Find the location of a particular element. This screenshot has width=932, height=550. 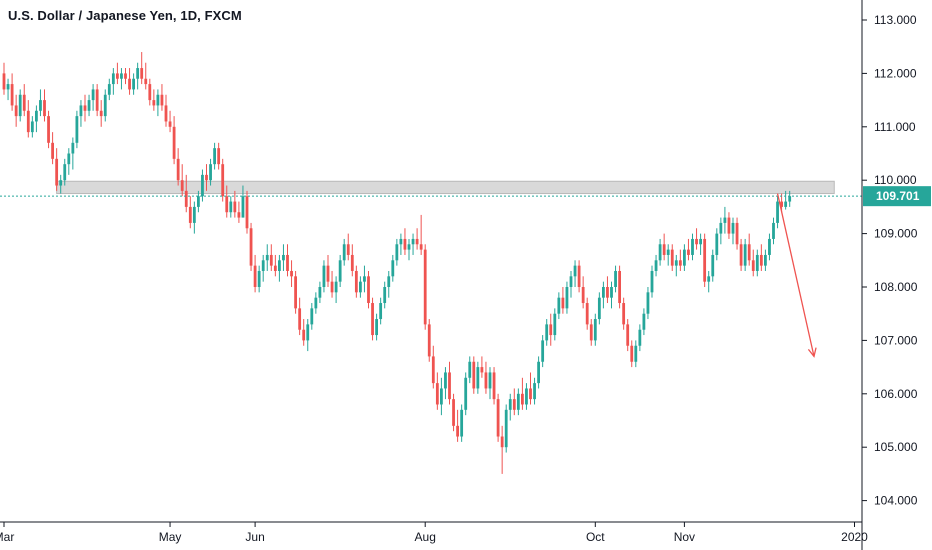

y-tick-label: 105.000 is located at coordinates (896, 447).